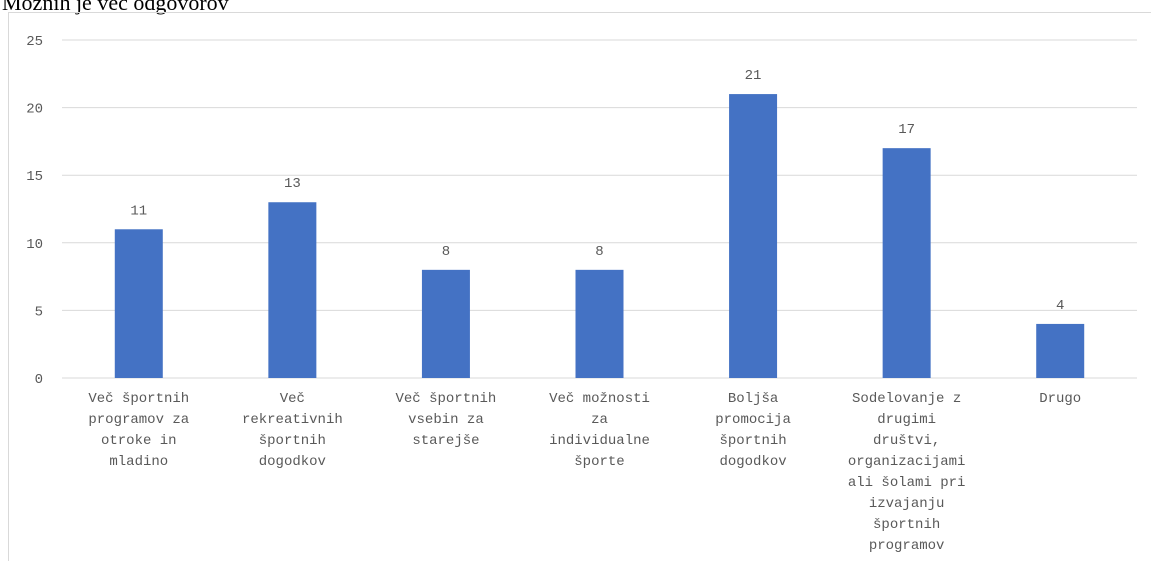 This screenshot has width=1152, height=563. I want to click on category-label: Več rekreativnih športnih dogodkov, so click(292, 430).